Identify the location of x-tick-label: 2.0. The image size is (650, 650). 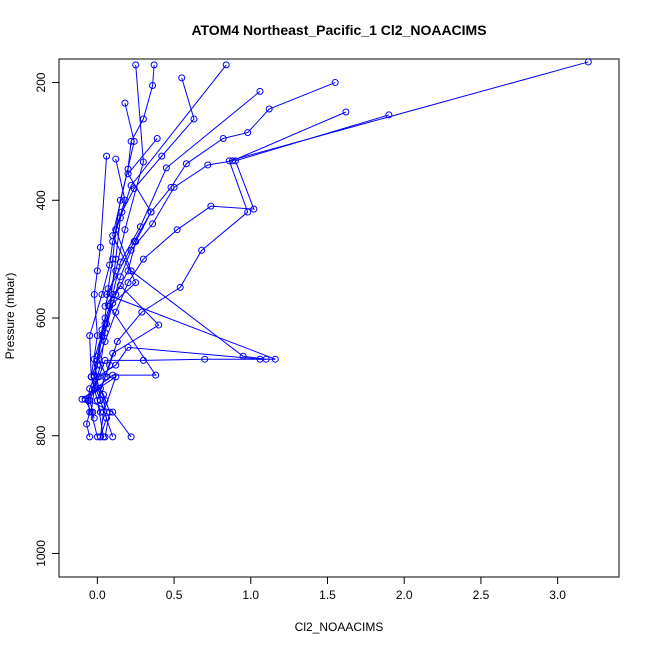
(404, 595).